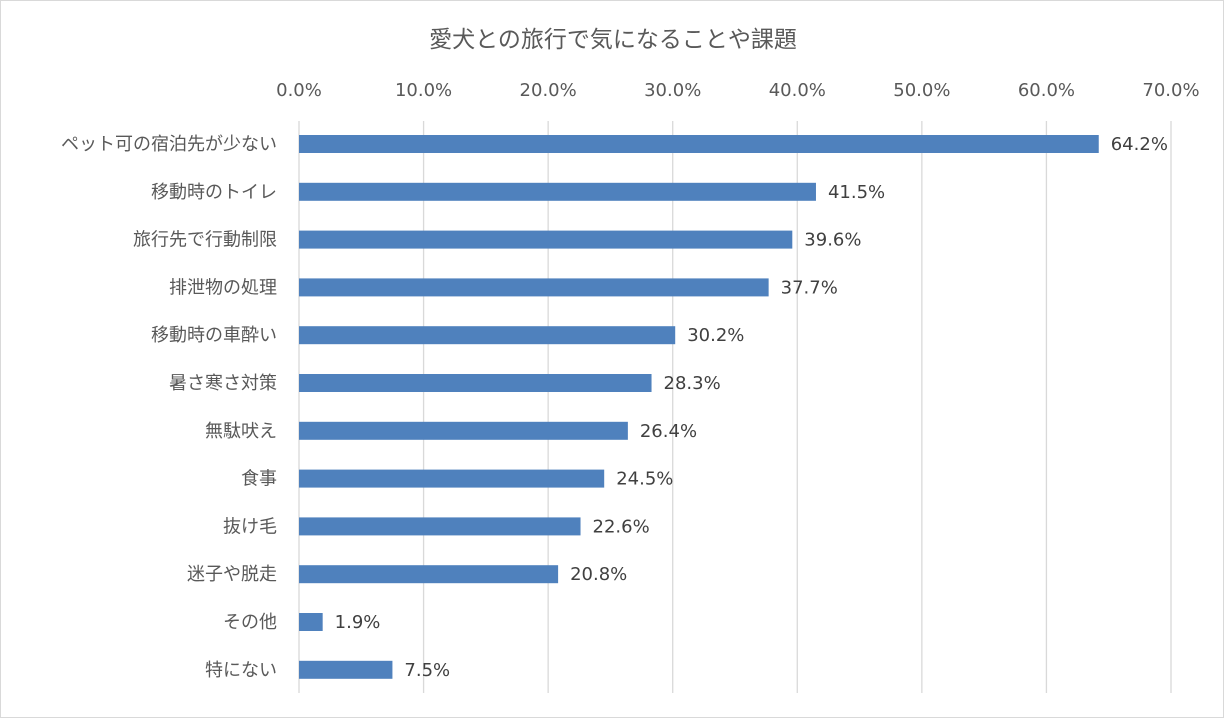 This screenshot has width=1224, height=719. I want to click on data-label: 20.8%, so click(598, 574).